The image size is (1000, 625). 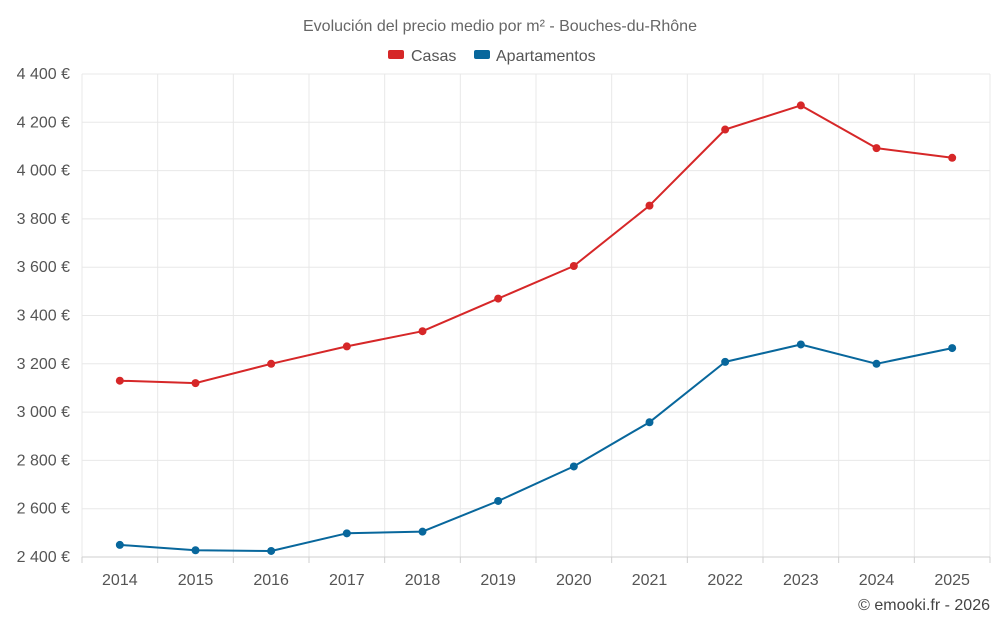 I want to click on y-tick-label: 2 800 €, so click(x=43, y=460).